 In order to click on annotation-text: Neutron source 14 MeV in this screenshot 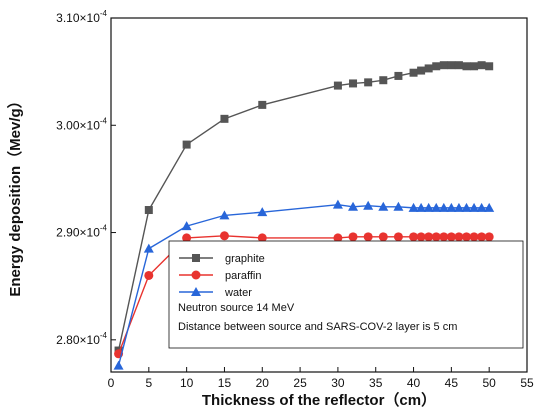, I will do `click(236, 308)`.